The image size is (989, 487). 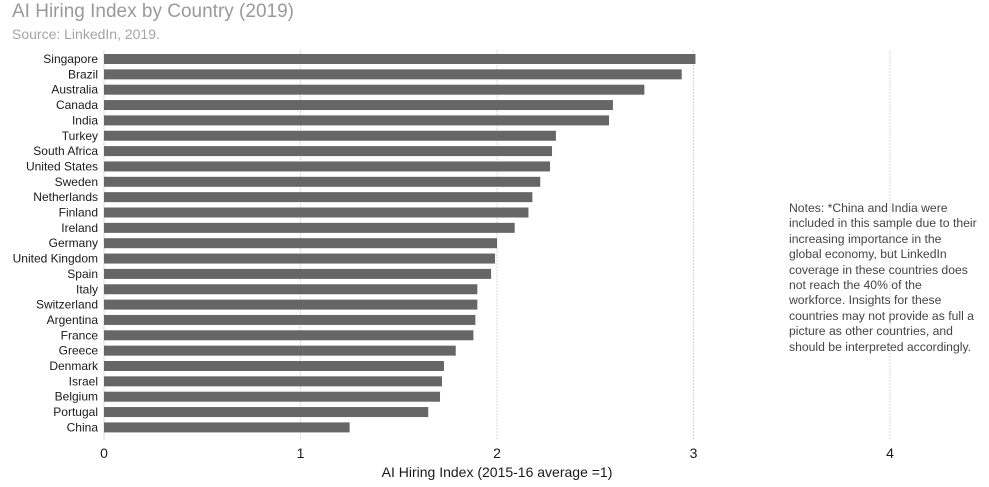 What do you see at coordinates (65, 197) in the screenshot?
I see `category-label: Netherlands` at bounding box center [65, 197].